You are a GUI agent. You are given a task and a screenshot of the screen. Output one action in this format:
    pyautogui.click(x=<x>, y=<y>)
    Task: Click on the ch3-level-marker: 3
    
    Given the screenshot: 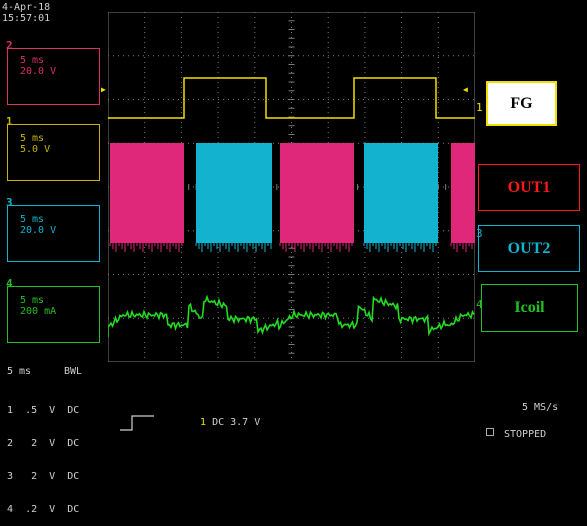 What is the action you would take?
    pyautogui.click(x=479, y=233)
    